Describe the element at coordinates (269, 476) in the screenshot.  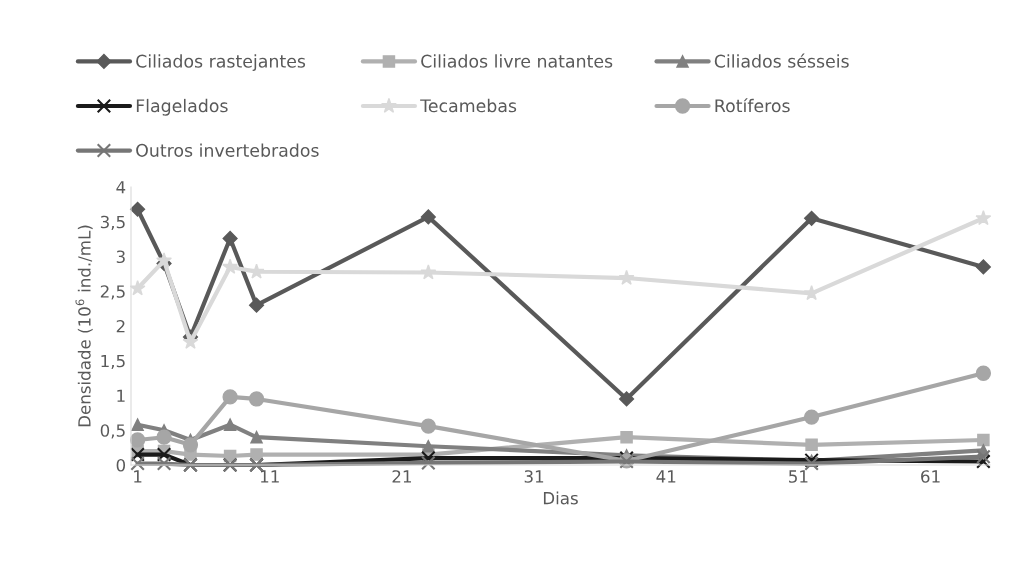
I see `x-tick-label: 11` at that location.